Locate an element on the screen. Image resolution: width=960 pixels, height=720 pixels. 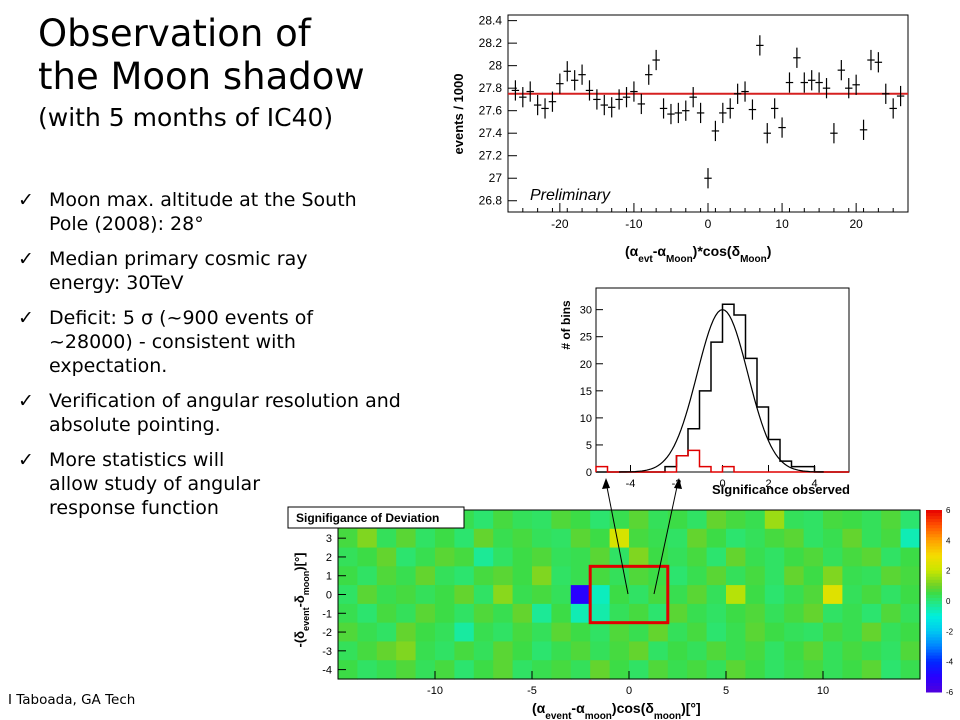
link-arrowhead-right is located at coordinates (678, 483).